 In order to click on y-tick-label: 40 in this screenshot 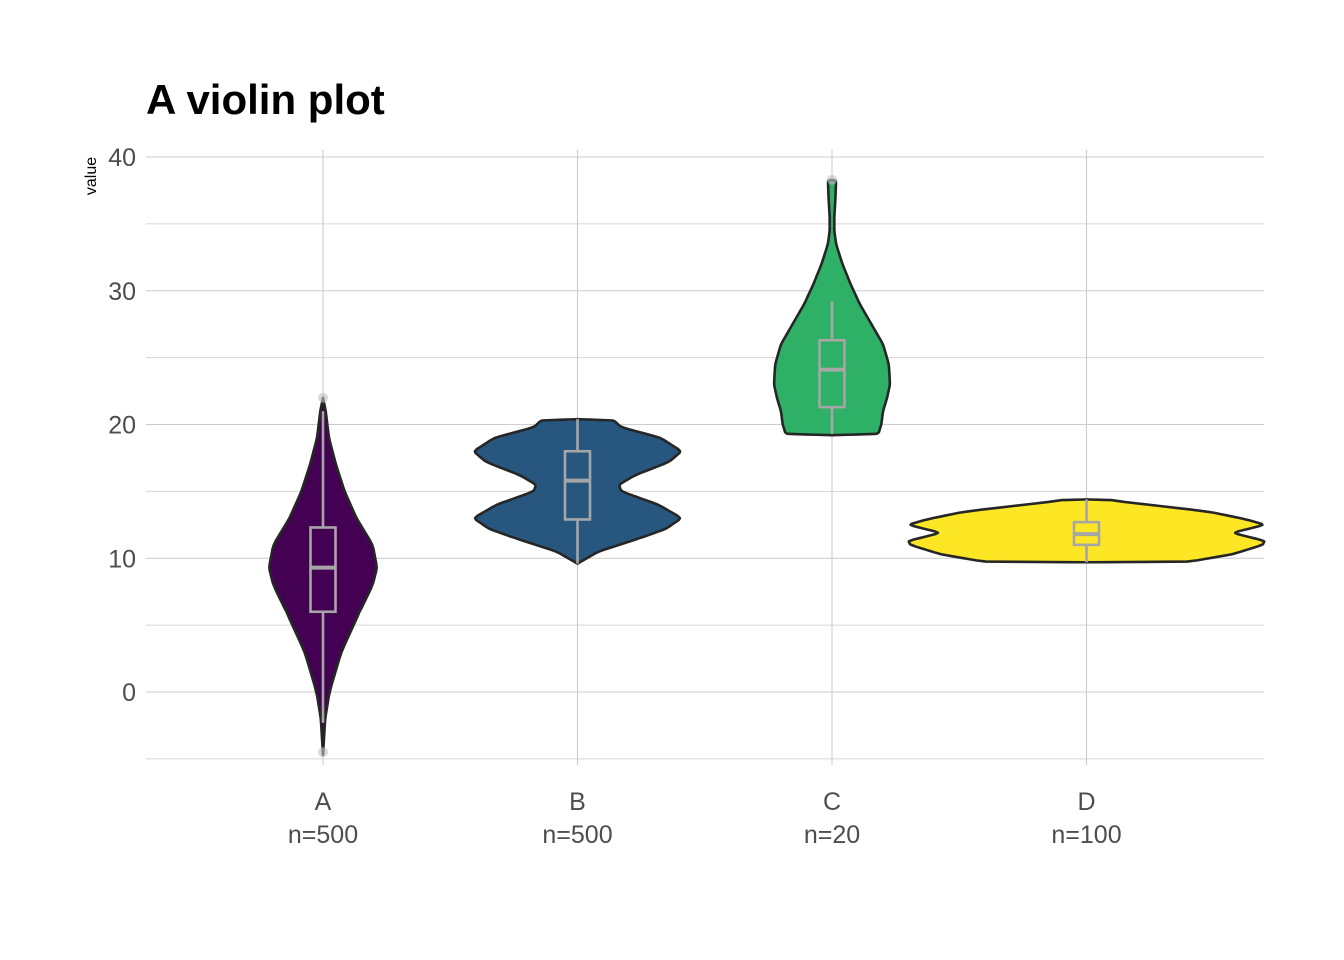, I will do `click(122, 158)`.